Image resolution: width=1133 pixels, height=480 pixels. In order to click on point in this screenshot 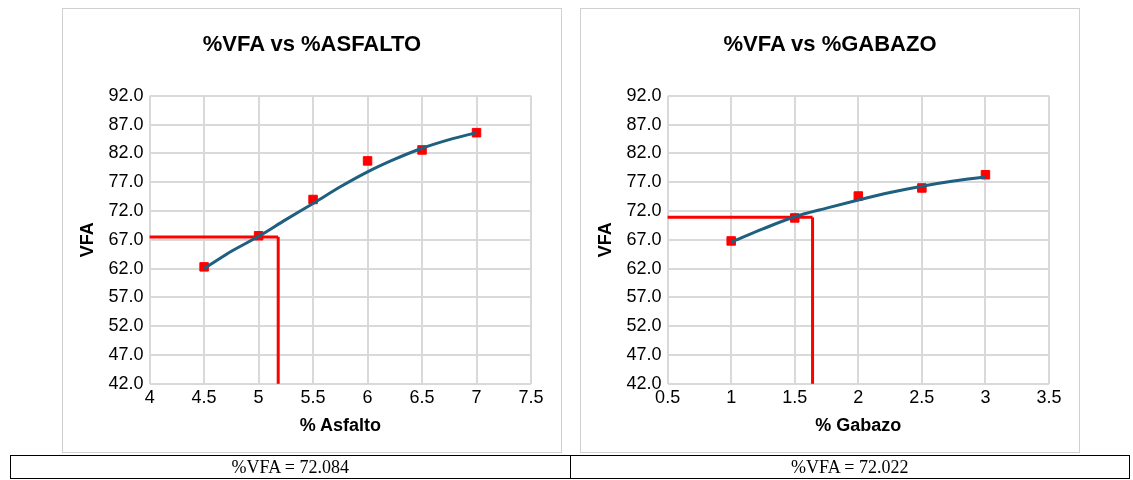, I will do `click(367, 161)`.